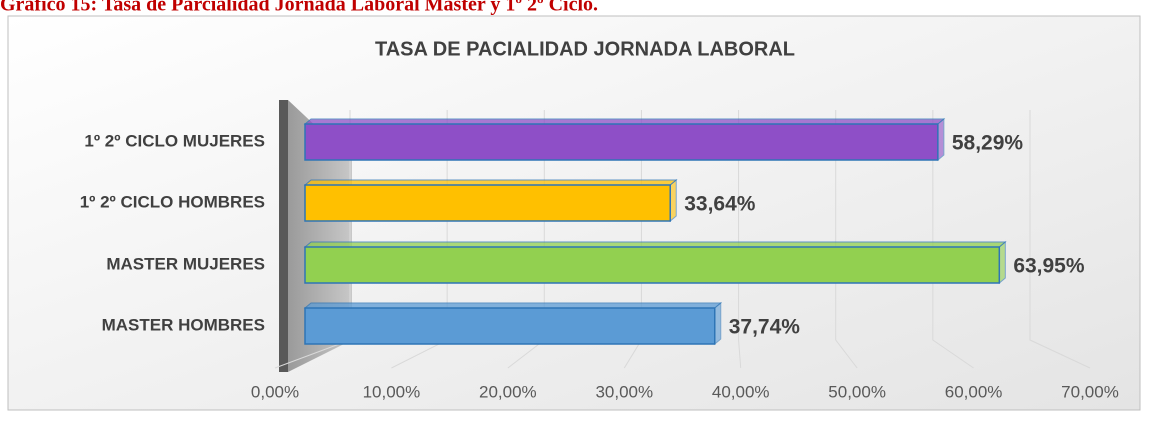 This screenshot has height=428, width=1151. What do you see at coordinates (857, 391) in the screenshot?
I see `x-tick-label: 50,00%` at bounding box center [857, 391].